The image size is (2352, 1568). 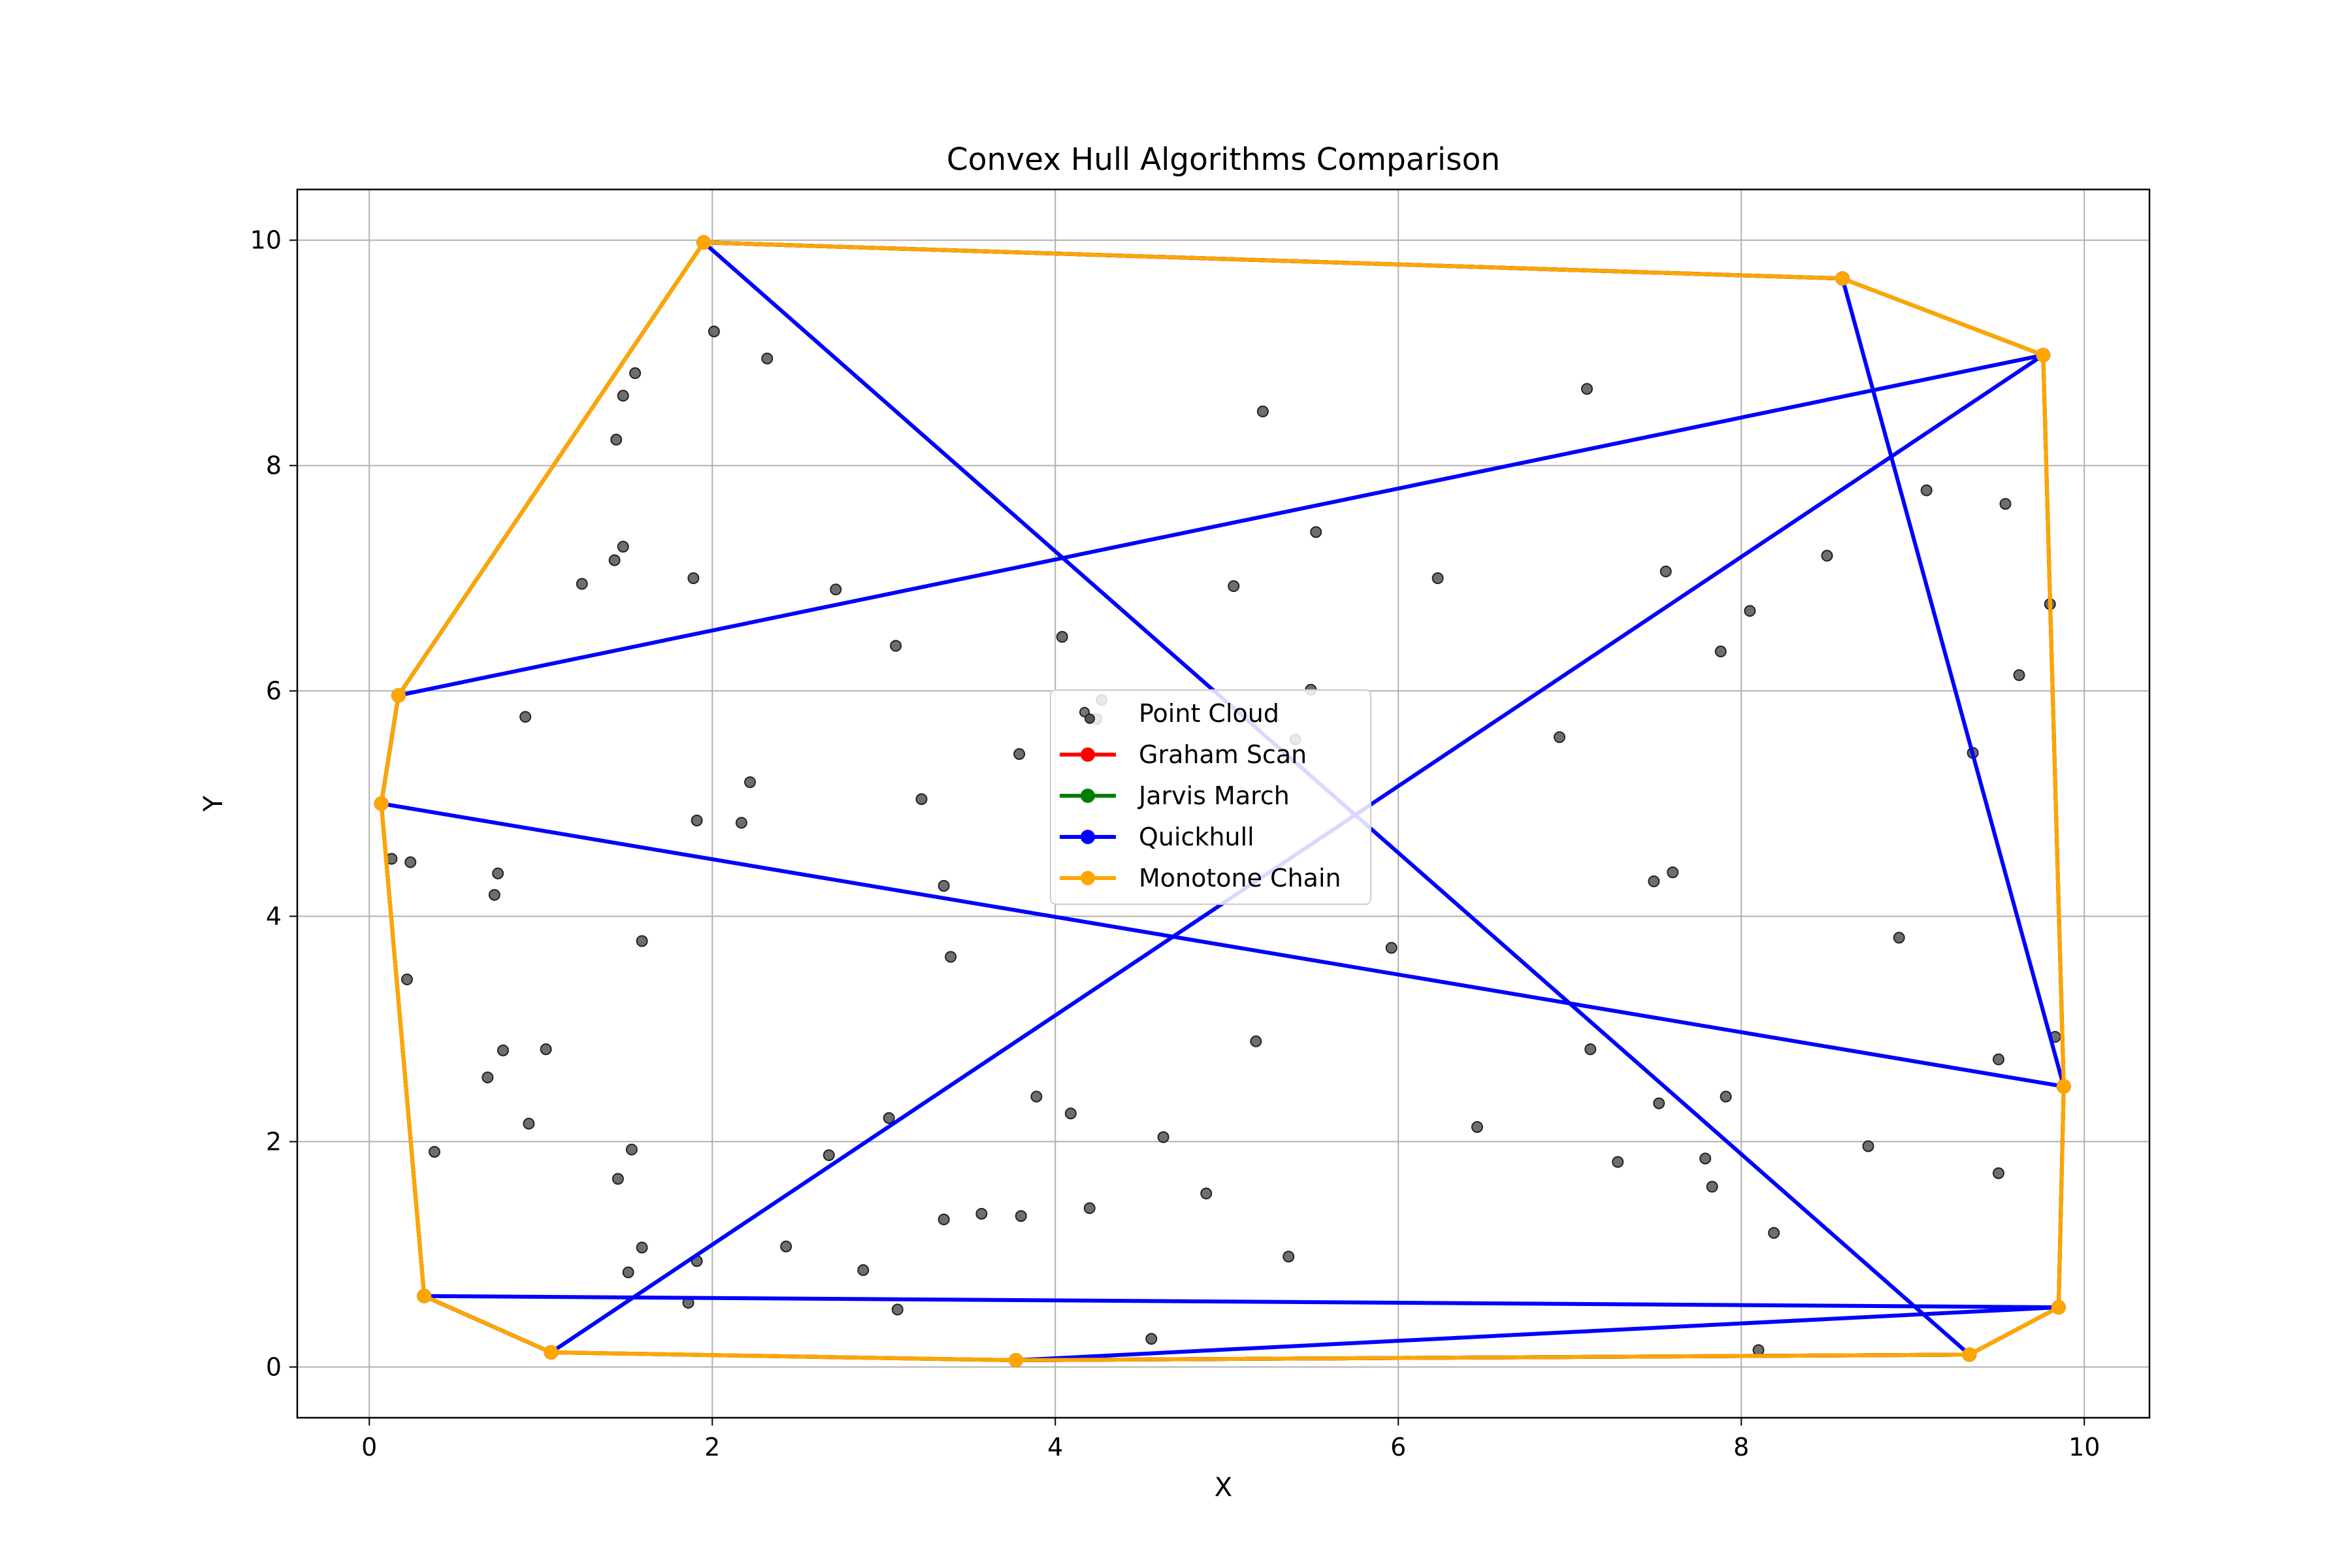 I want to click on legend-label: Point Cloud, so click(x=1209, y=713).